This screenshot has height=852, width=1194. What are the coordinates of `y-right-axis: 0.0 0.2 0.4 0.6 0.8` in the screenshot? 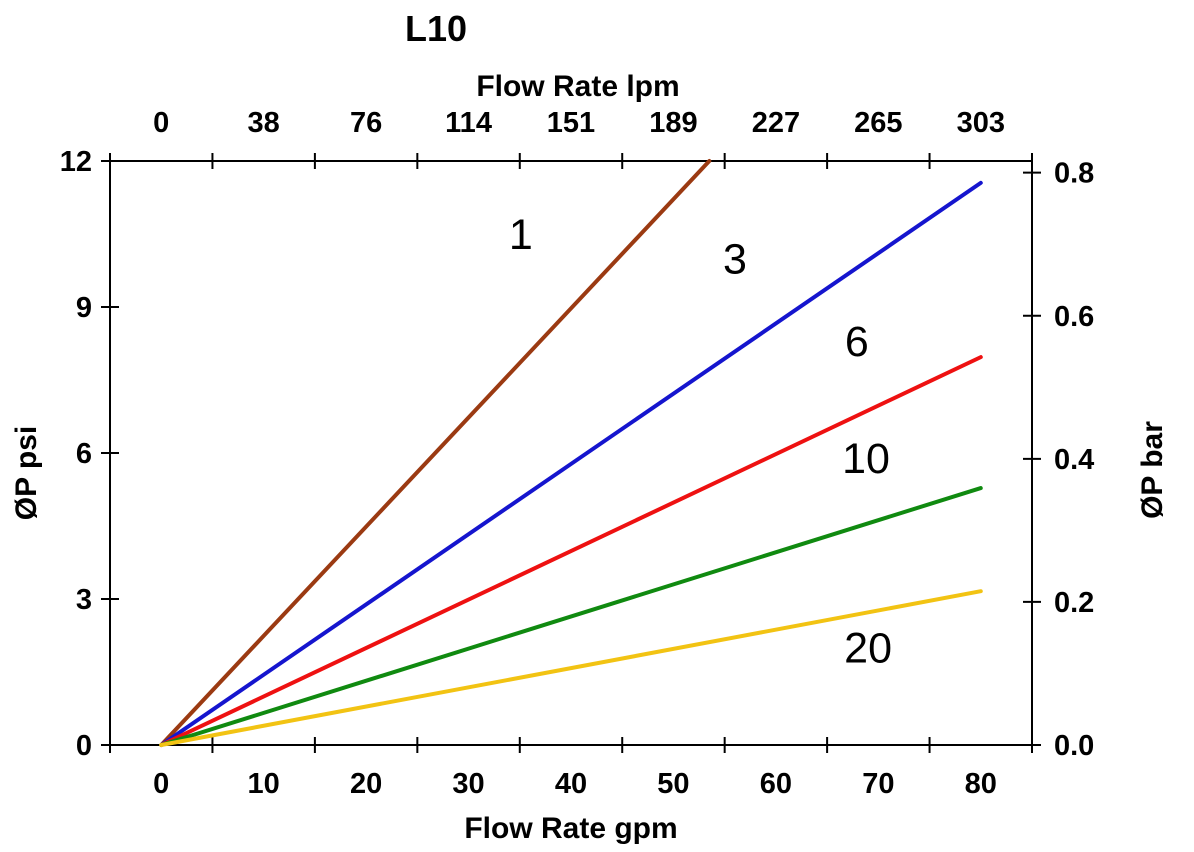 It's located at (1058, 460).